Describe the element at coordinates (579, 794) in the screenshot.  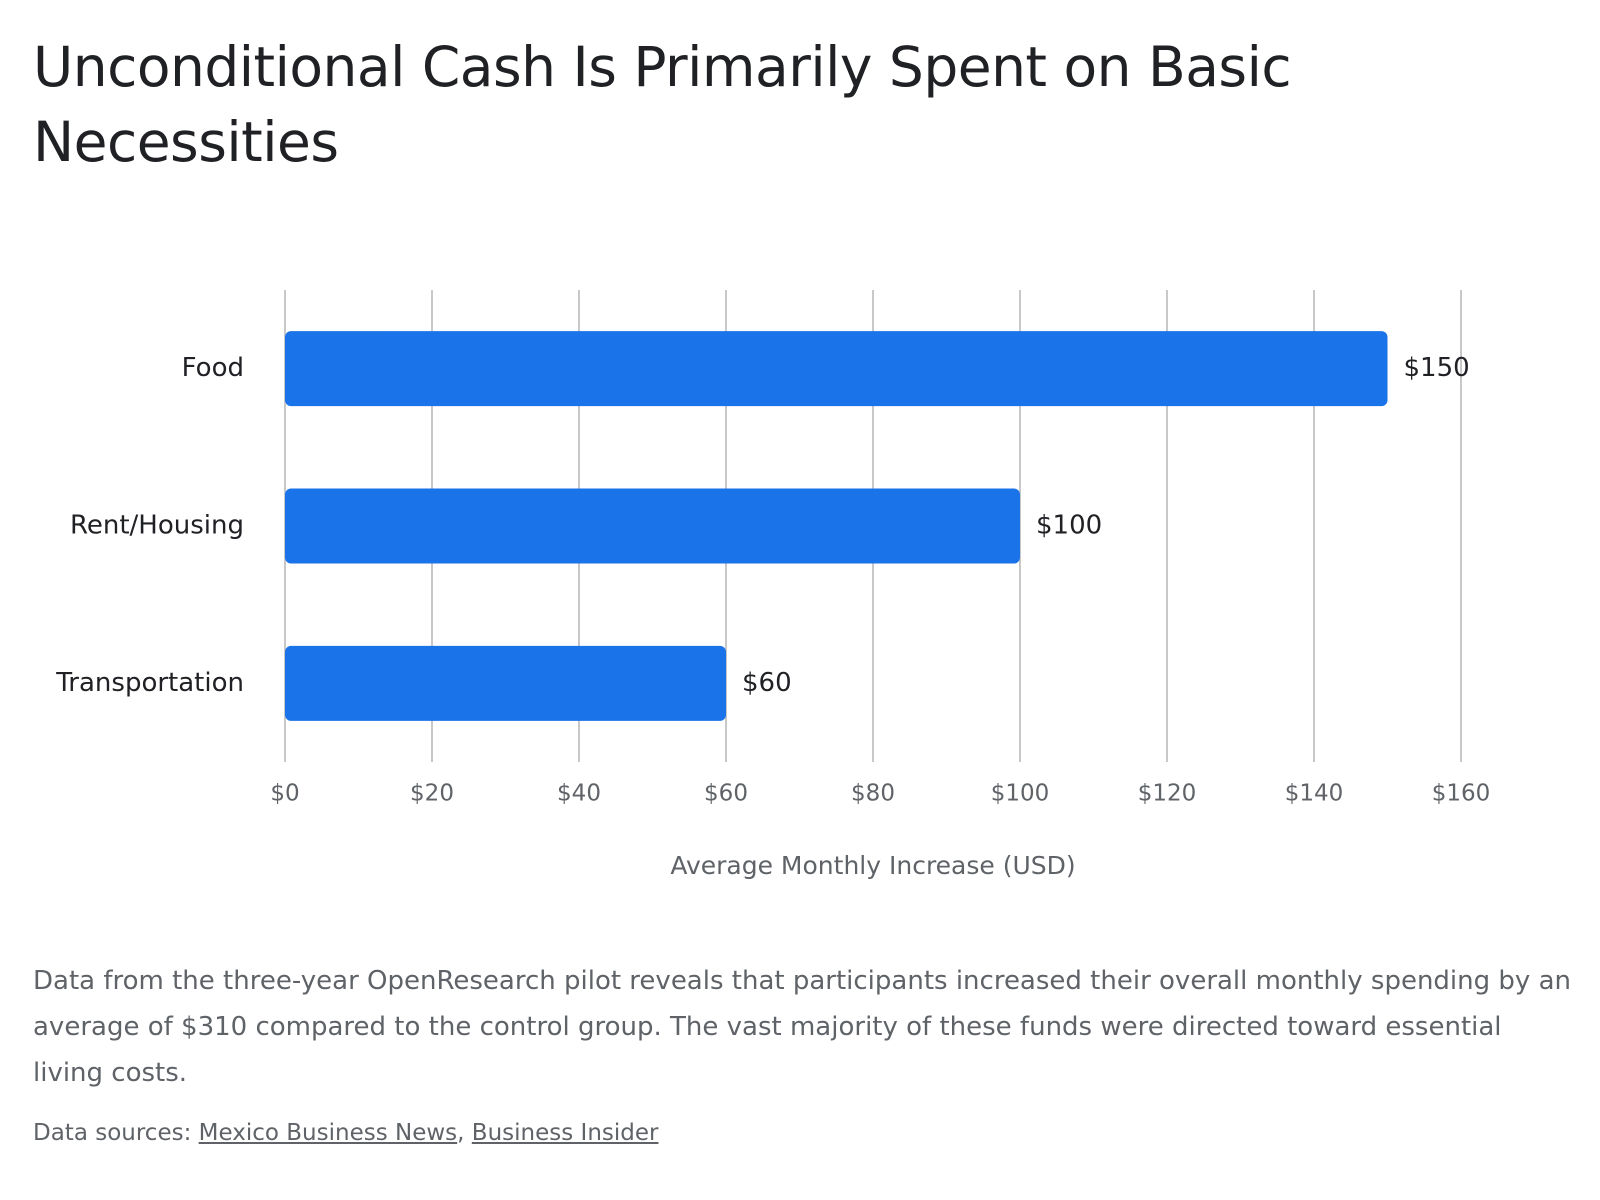
I see `x-tick-label: $40` at that location.